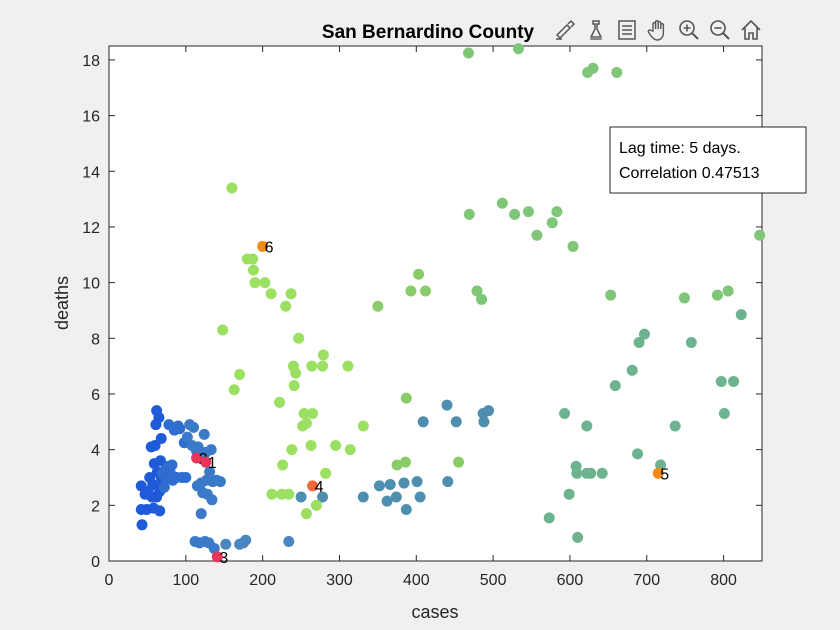 The height and width of the screenshot is (630, 840). Describe the element at coordinates (564, 30) in the screenshot. I see `brush-icon` at that location.